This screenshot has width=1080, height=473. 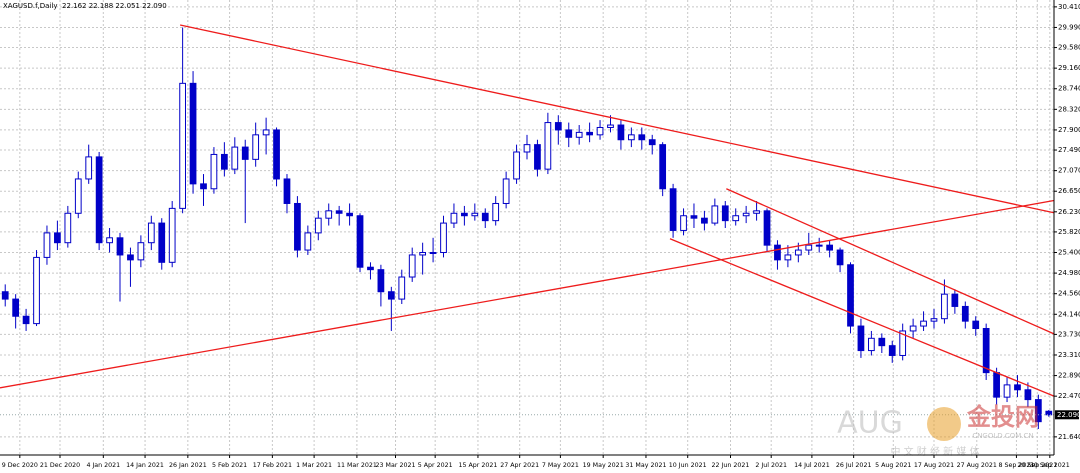 I want to click on y-tick-label: 28.320, so click(x=1069, y=109).